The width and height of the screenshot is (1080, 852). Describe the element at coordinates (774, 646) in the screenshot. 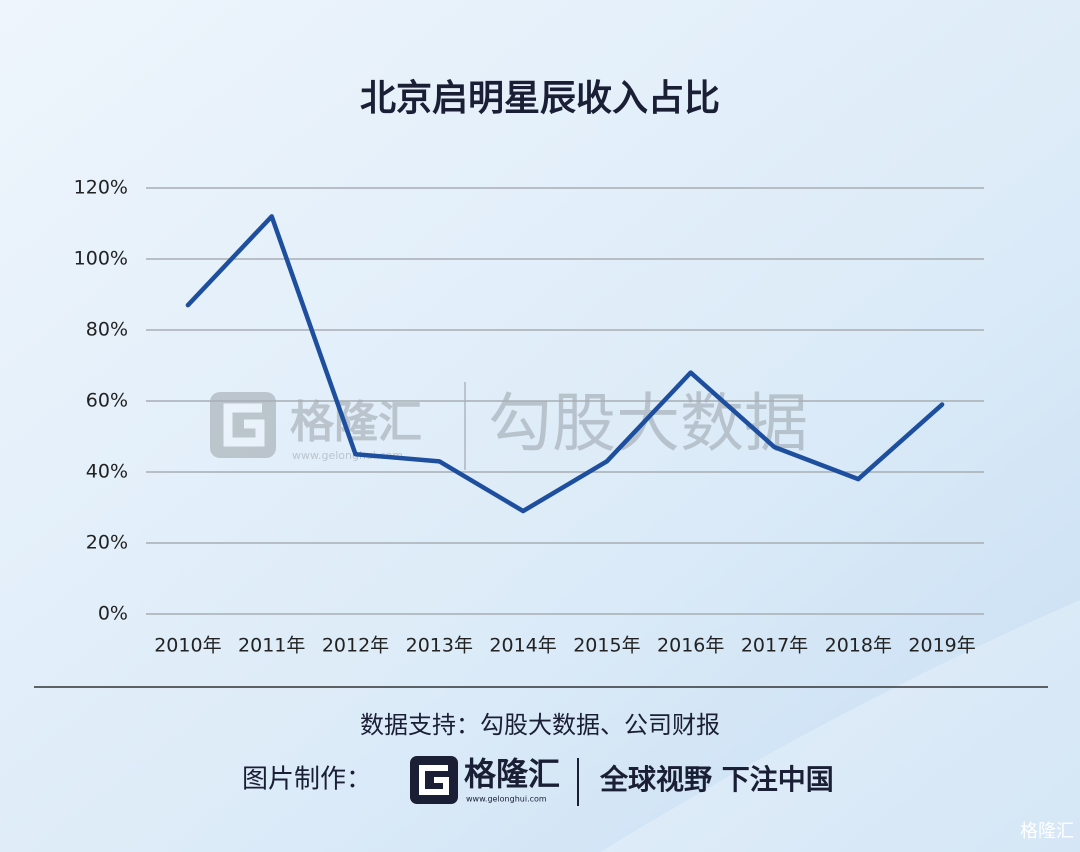

I see `x-tick-label: 2017年` at that location.